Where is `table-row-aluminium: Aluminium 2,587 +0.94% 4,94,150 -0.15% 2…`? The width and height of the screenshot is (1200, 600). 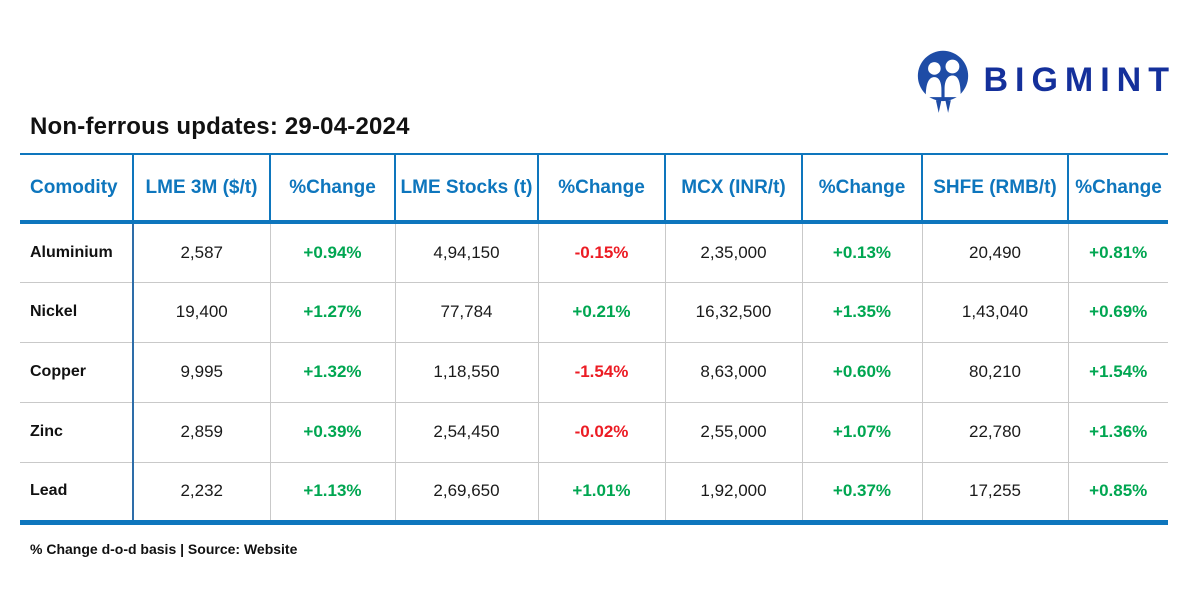 table-row-aluminium: Aluminium 2,587 +0.94% 4,94,150 -0.15% 2… is located at coordinates (594, 252).